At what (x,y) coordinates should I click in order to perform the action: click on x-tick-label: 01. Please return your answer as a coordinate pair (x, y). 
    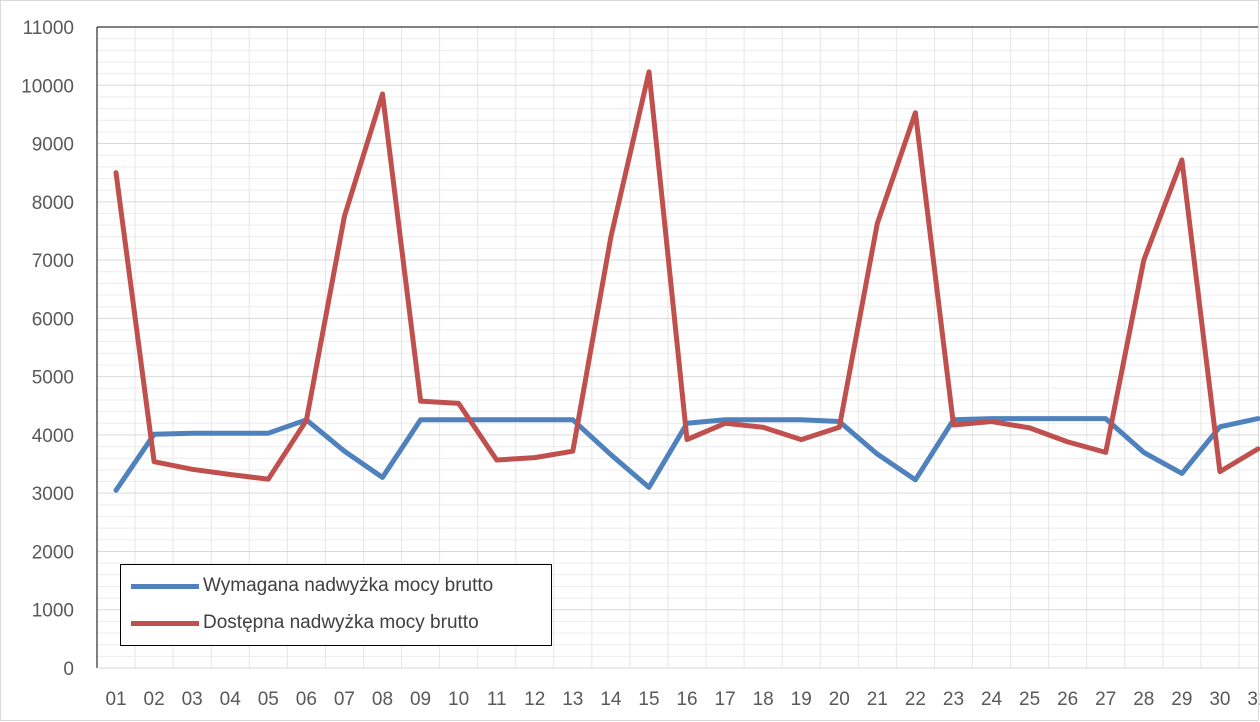
    Looking at the image, I should click on (115, 699).